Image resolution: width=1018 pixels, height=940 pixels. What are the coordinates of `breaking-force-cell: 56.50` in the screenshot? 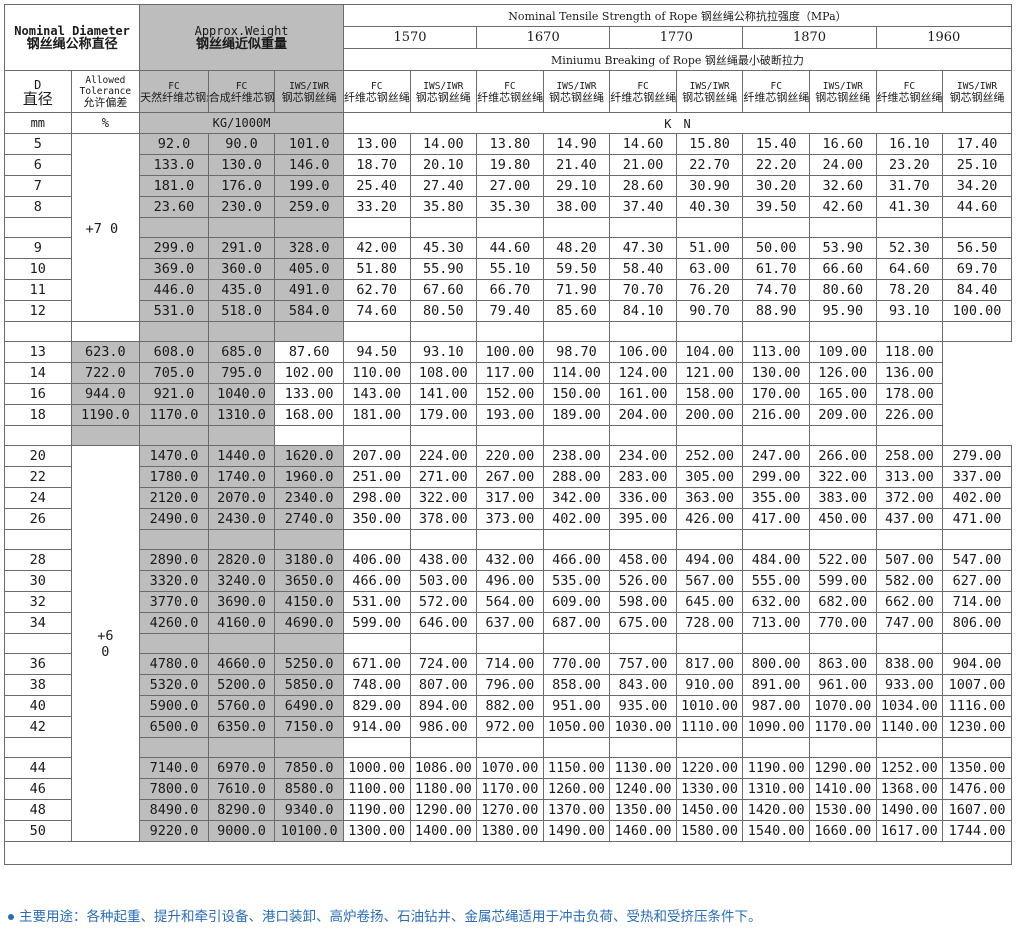 It's located at (977, 248).